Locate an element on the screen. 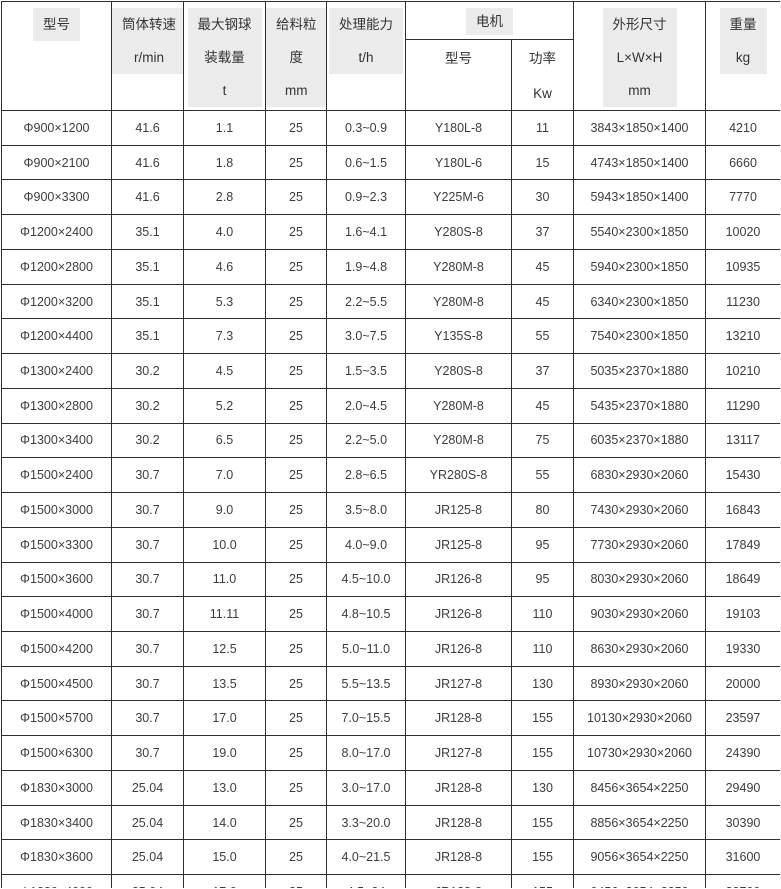  header-motor-power: 功率 Kw is located at coordinates (542, 75).